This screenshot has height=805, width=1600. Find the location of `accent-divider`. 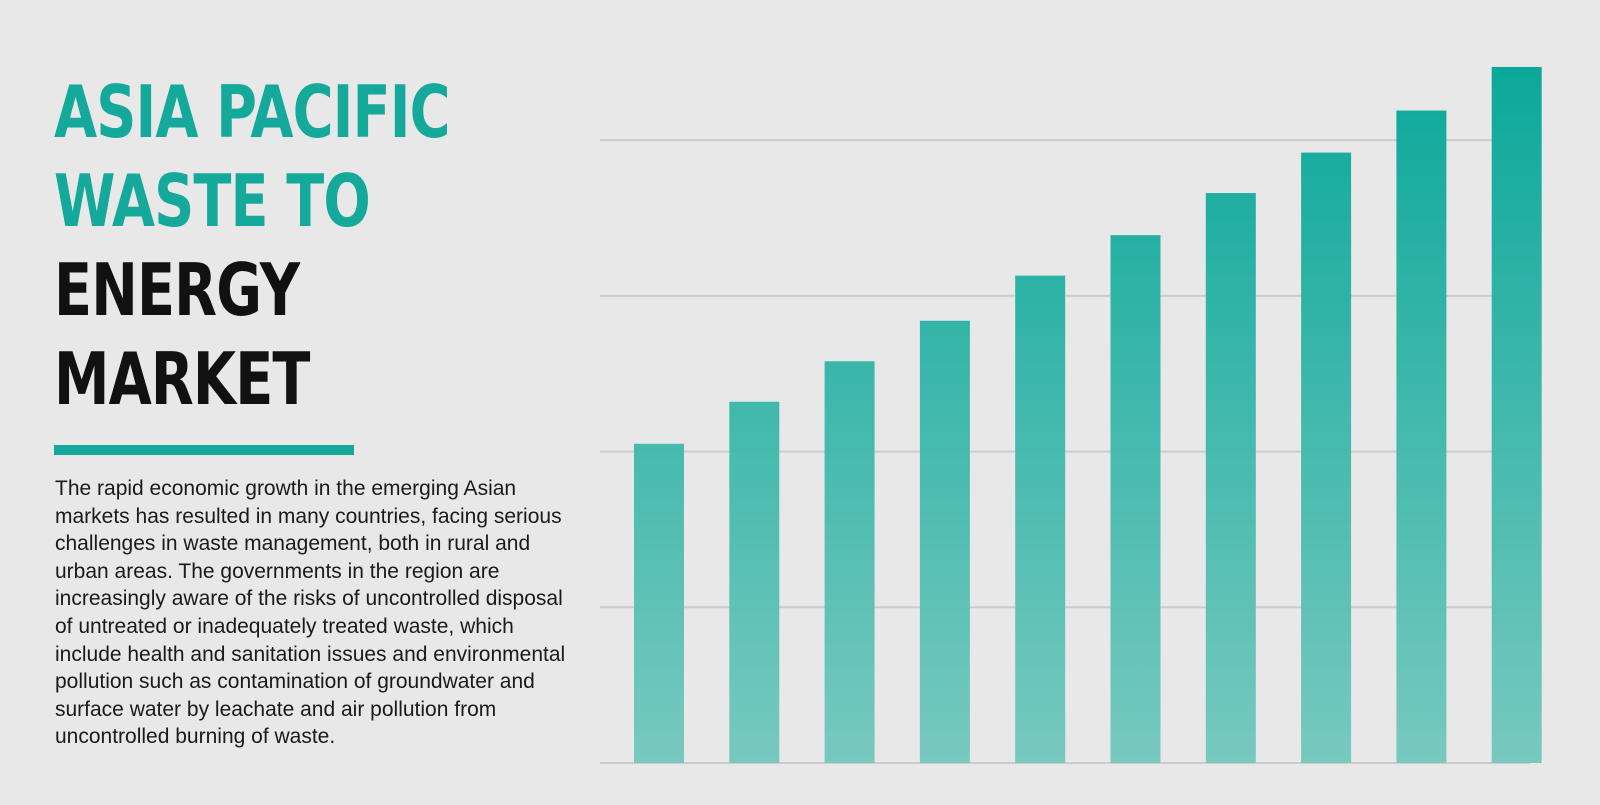

accent-divider is located at coordinates (204, 450).